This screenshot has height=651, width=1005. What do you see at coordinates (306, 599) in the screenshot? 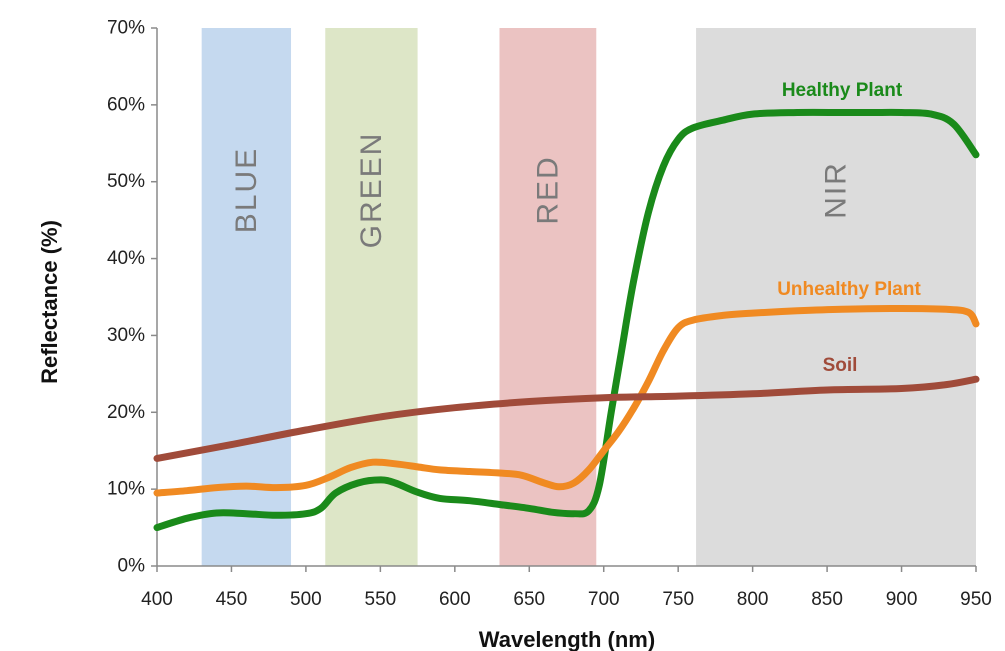
I see `x-tick-label: 500` at bounding box center [306, 599].